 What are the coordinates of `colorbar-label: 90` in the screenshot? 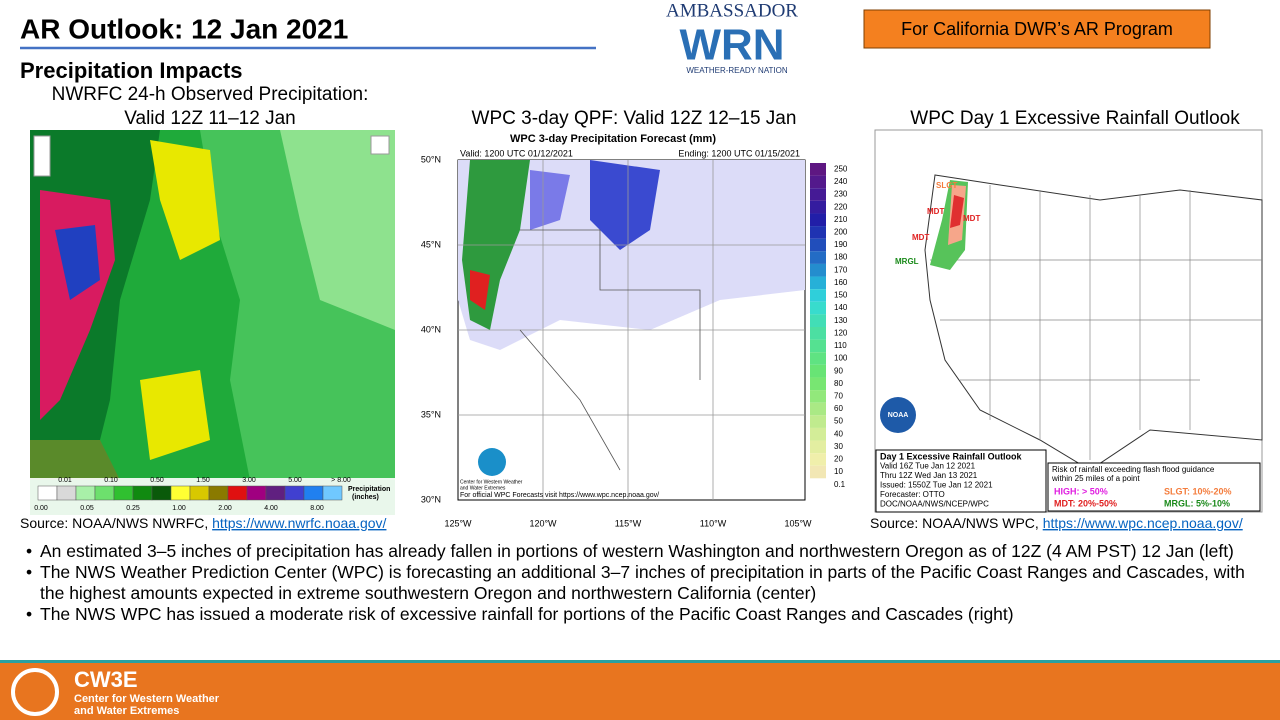 It's located at (838, 370).